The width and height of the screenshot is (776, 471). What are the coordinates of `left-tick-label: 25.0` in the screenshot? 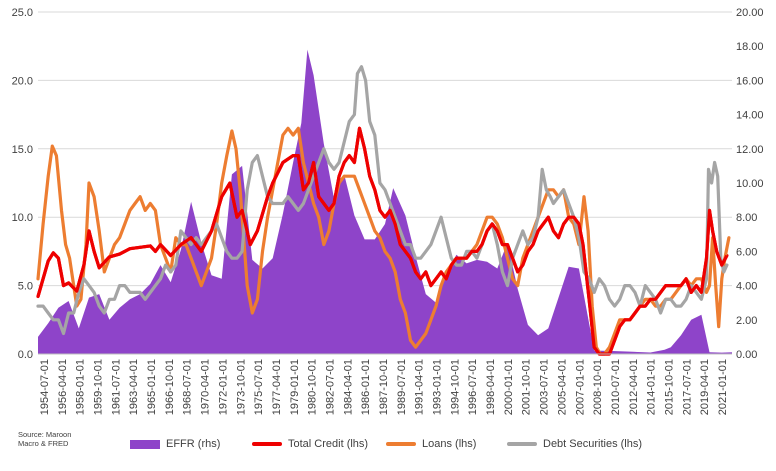 It's located at (22, 13).